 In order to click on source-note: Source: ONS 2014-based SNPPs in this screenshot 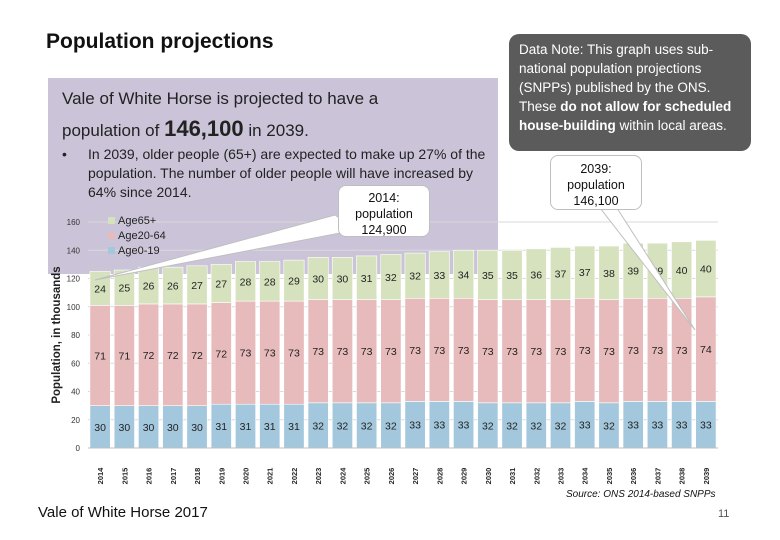, I will do `click(641, 494)`.